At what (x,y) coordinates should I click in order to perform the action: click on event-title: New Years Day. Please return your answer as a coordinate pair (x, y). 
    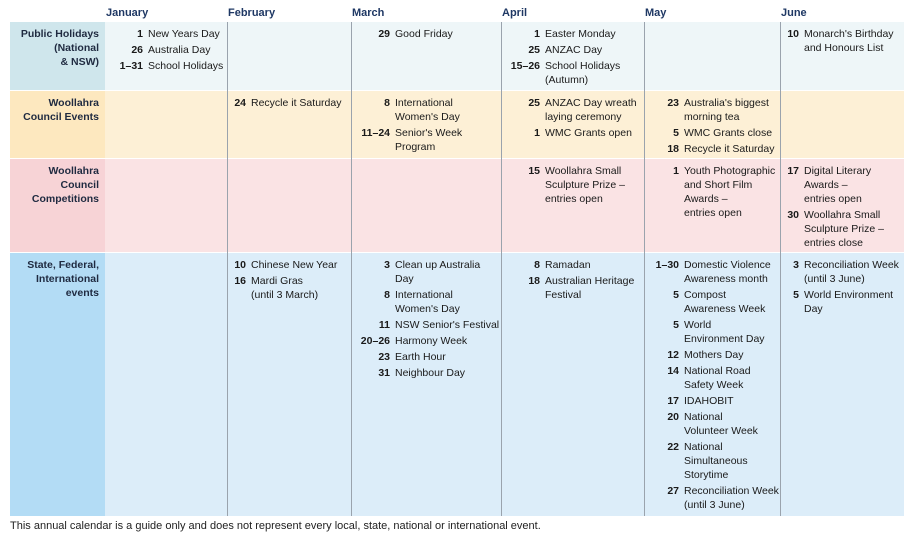
    Looking at the image, I should click on (187, 34).